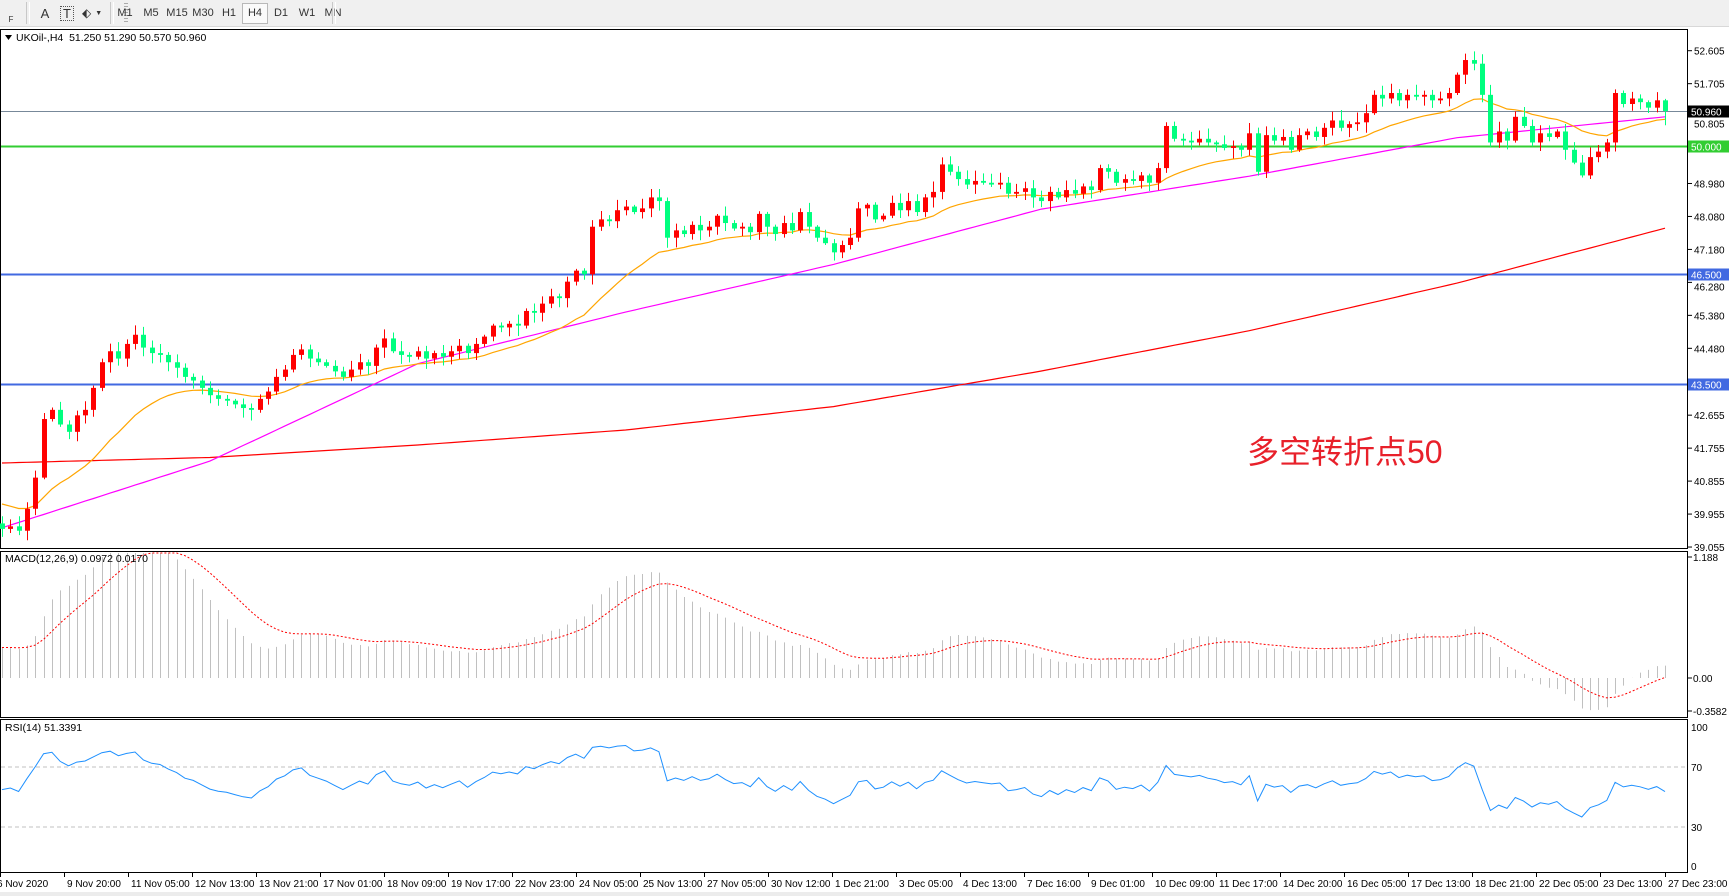 The image size is (1729, 896). What do you see at coordinates (67, 13) in the screenshot?
I see `text-label-icon: T` at bounding box center [67, 13].